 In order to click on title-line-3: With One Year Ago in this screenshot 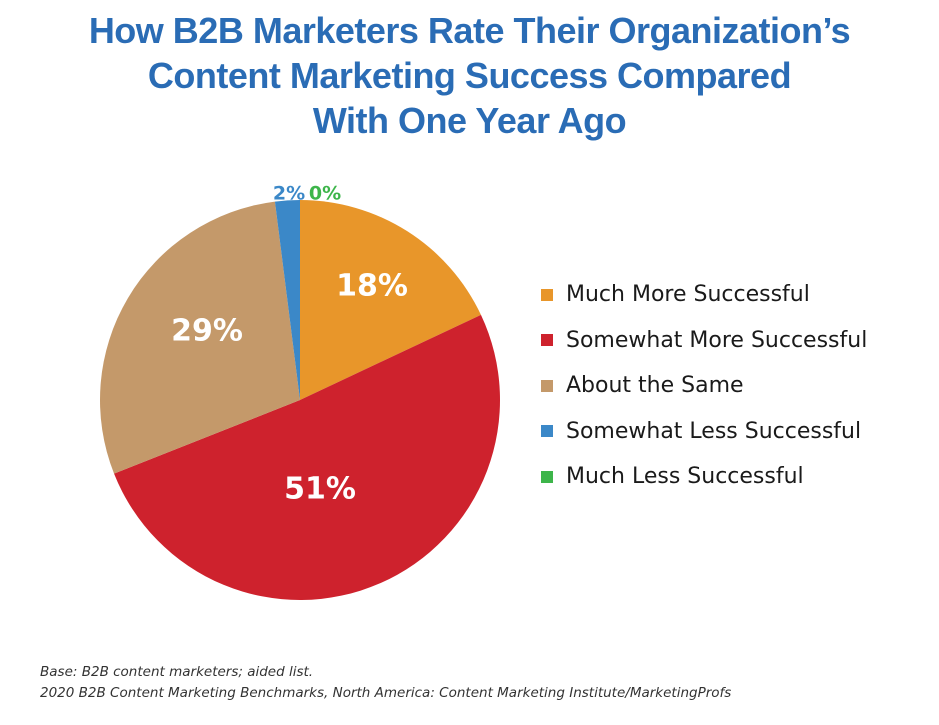, I will do `click(469, 120)`.